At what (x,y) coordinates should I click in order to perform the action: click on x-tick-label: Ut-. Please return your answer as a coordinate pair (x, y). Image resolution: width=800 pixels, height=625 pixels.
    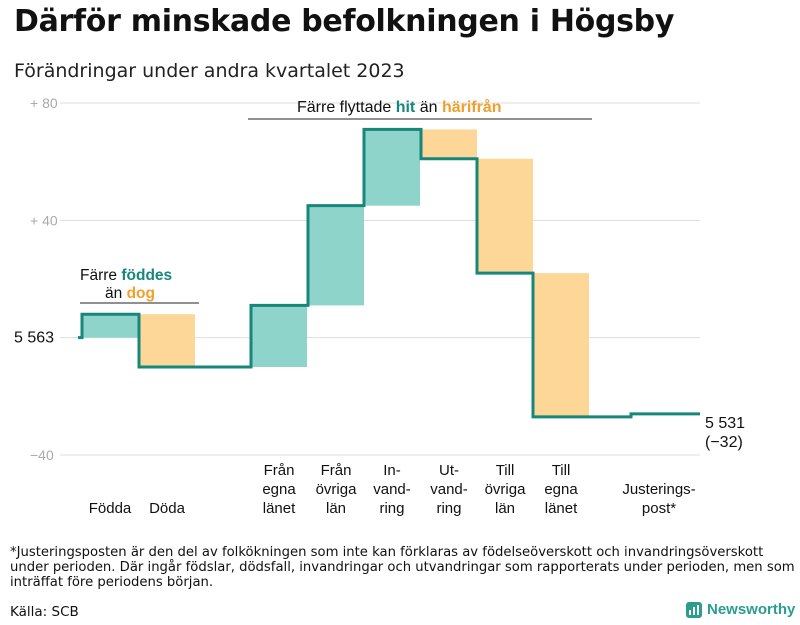
    Looking at the image, I should click on (449, 470).